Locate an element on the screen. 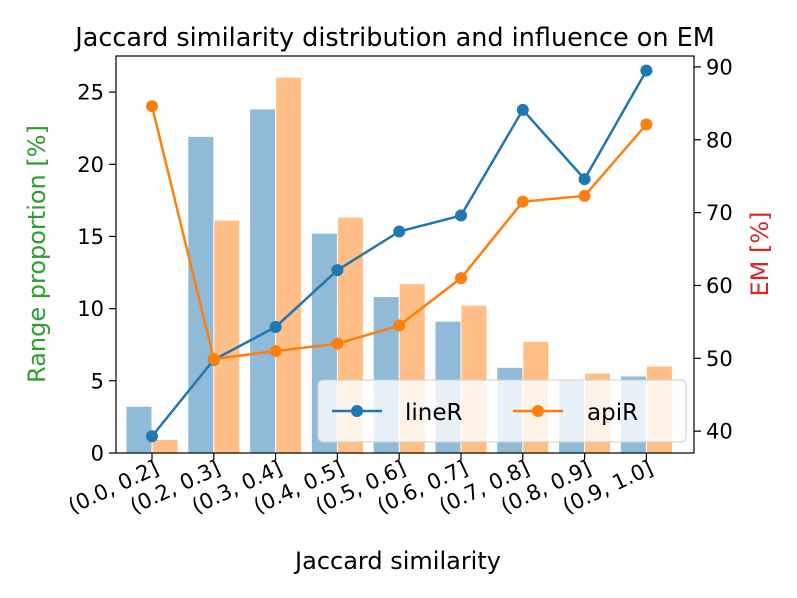  right-axis: 40 50 60 70 80 90 is located at coordinates (713, 249).